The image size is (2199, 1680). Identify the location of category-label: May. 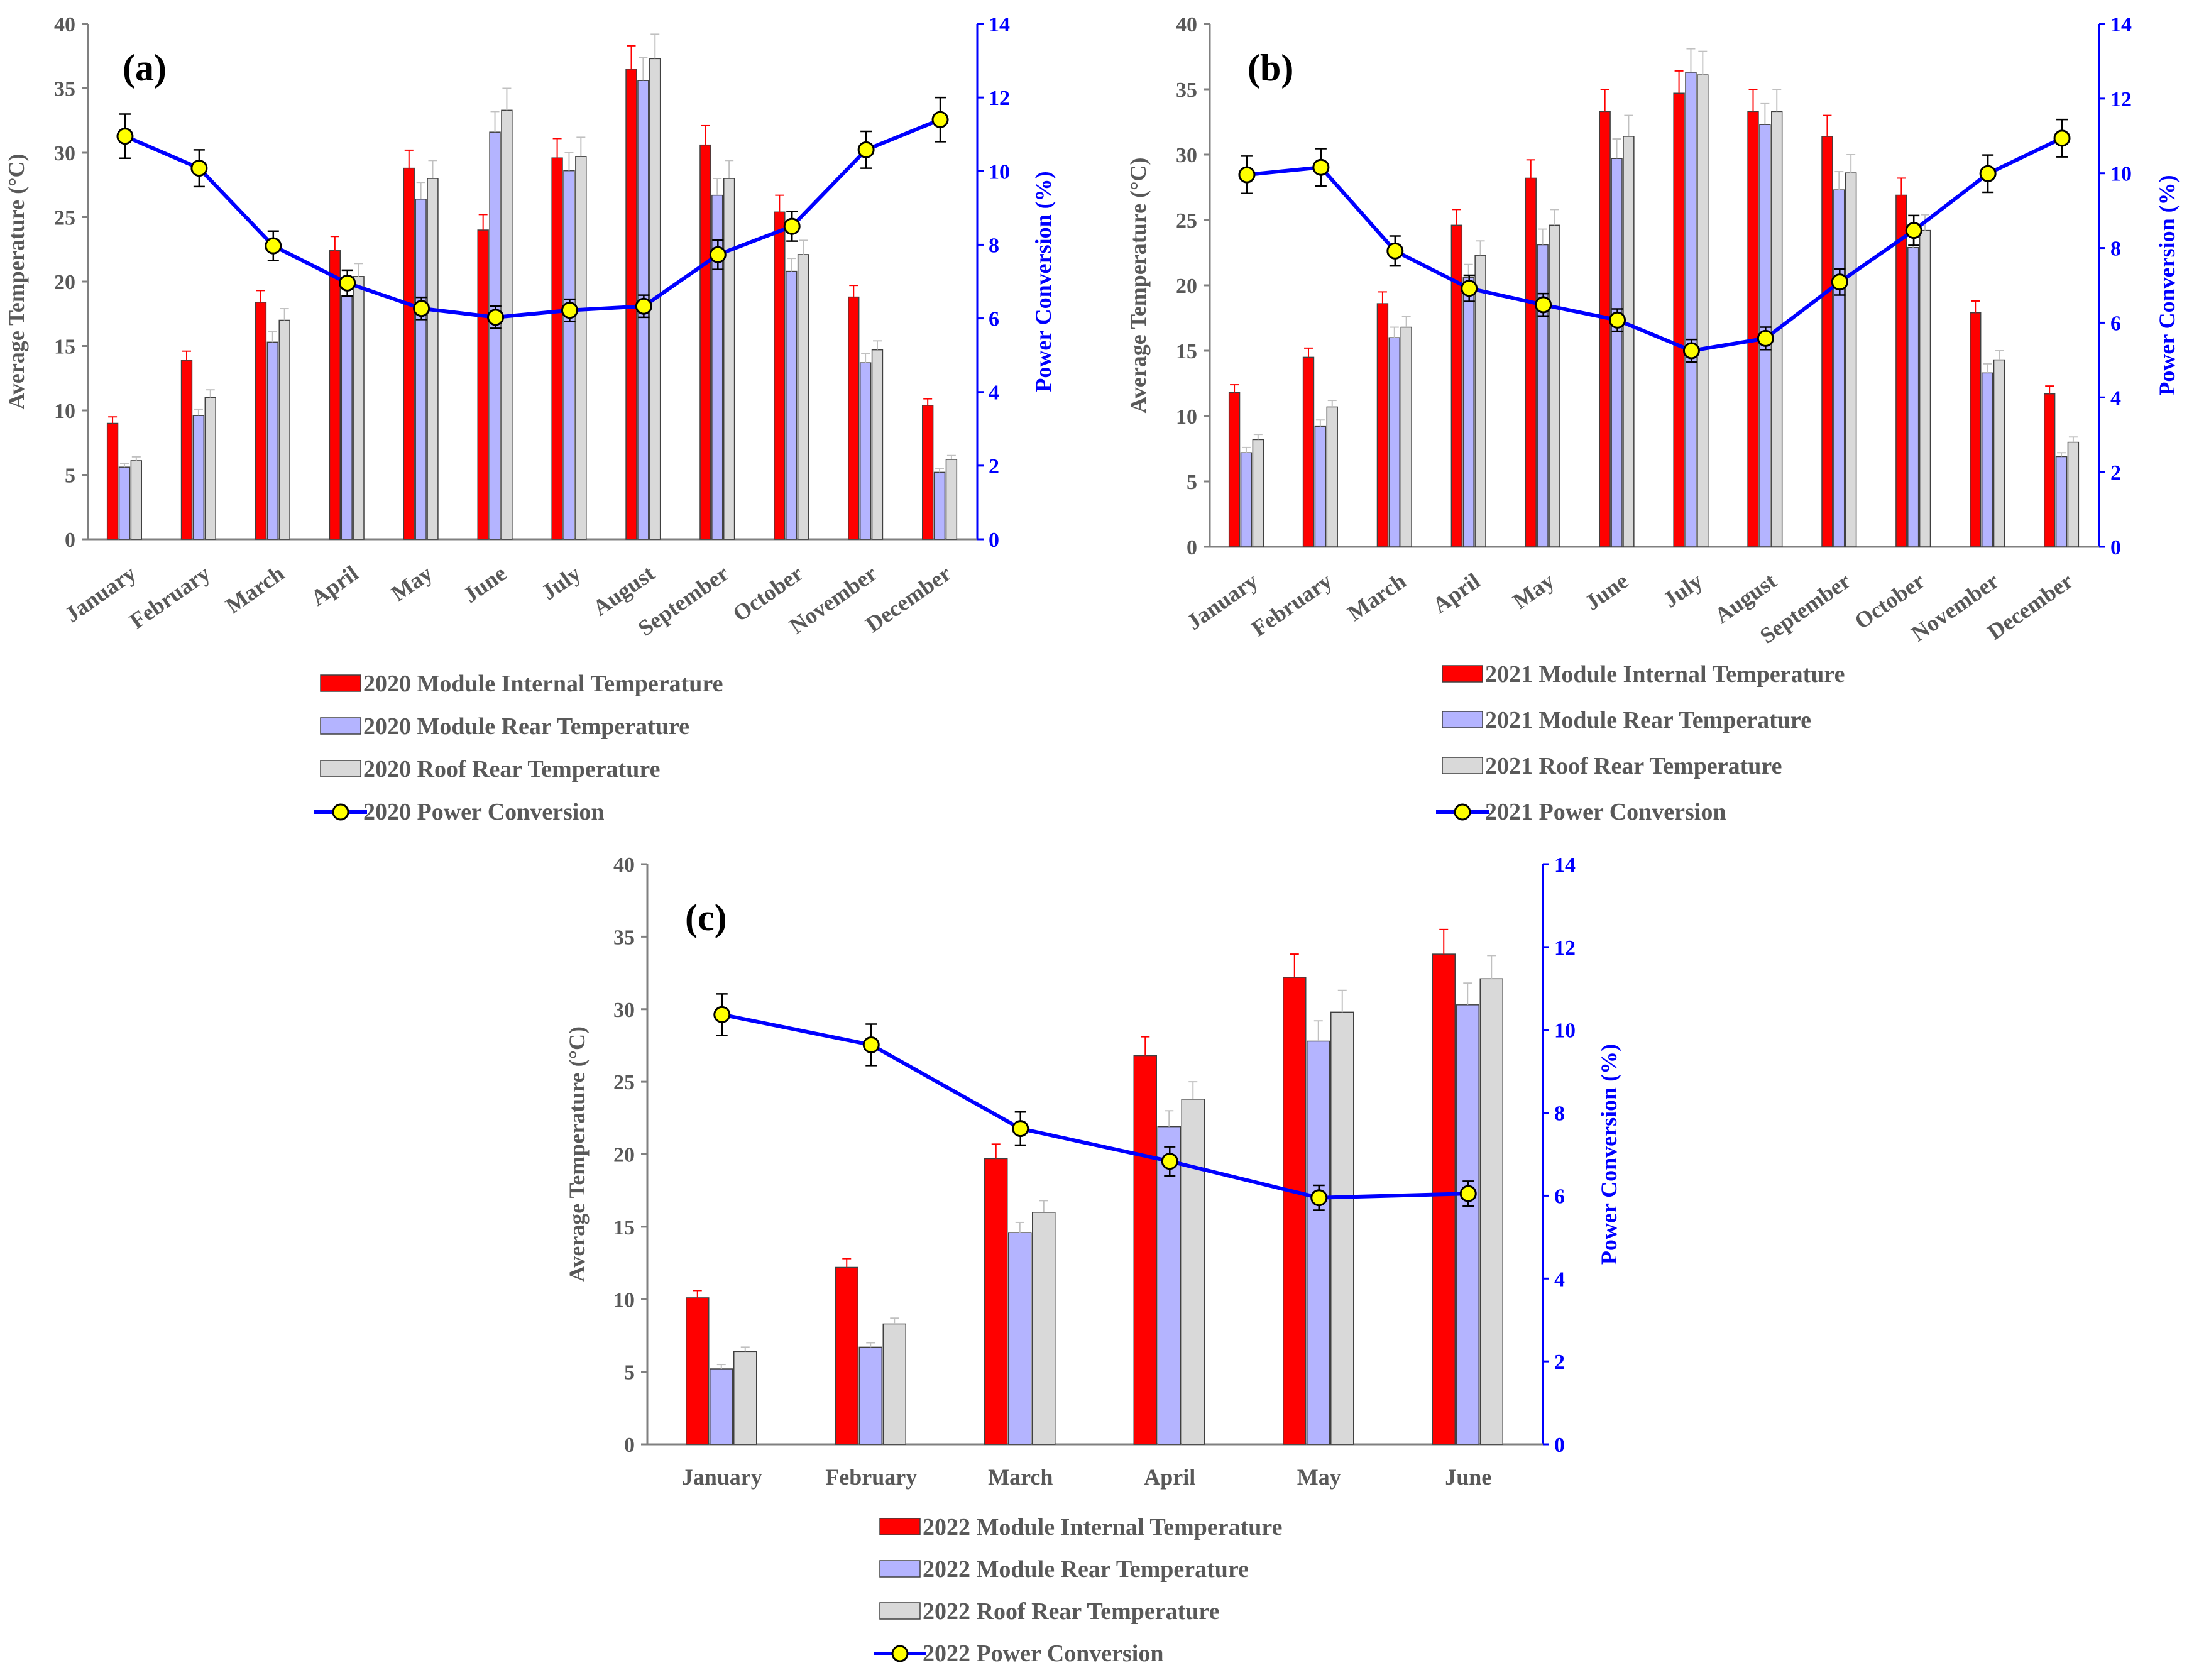
(1319, 1477).